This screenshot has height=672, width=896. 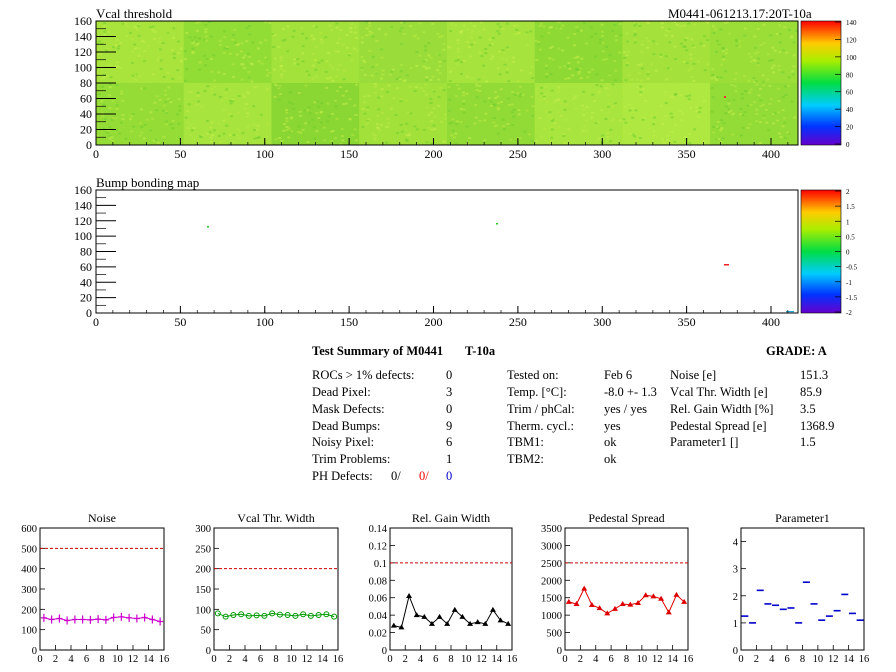 I want to click on tbm1-value: ok, so click(x=610, y=442).